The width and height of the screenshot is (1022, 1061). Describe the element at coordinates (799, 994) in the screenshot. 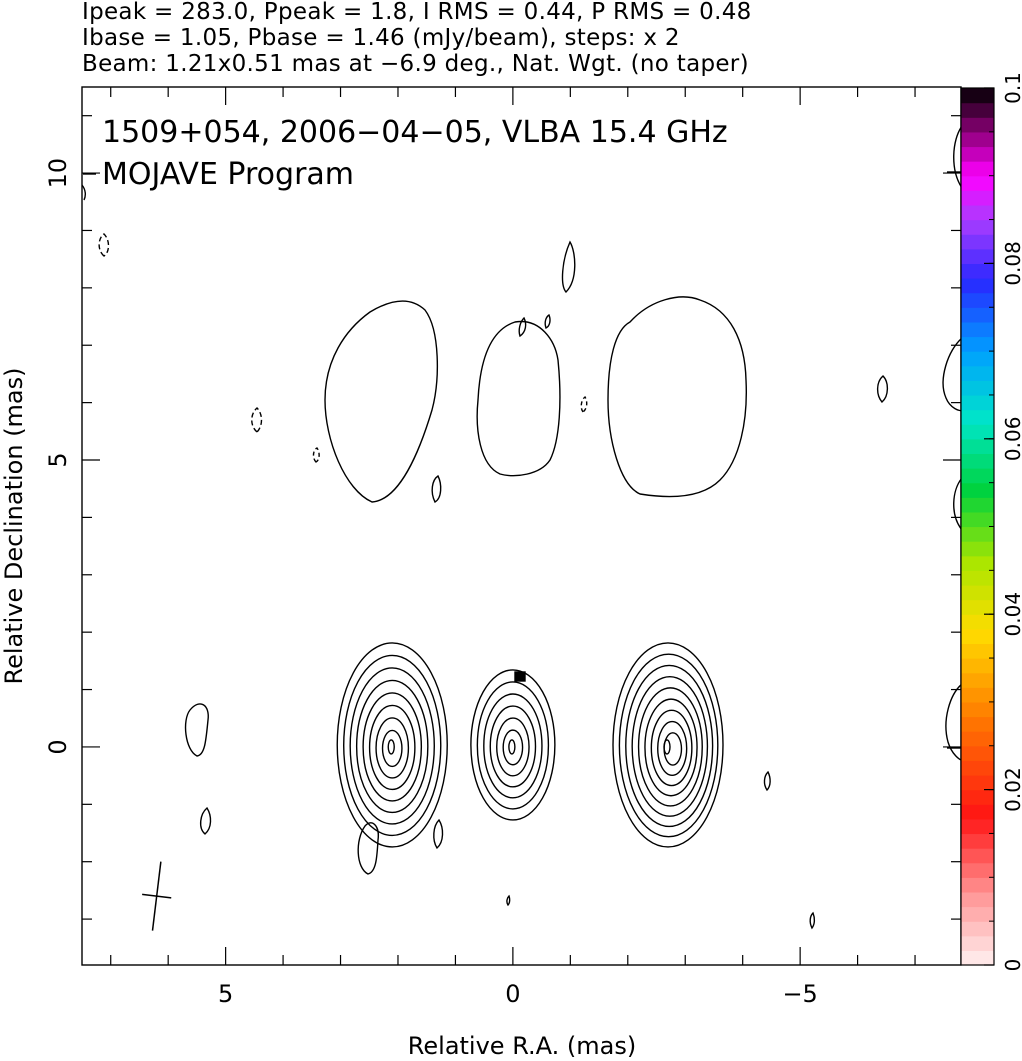

I see `x-tick-label: −5` at that location.